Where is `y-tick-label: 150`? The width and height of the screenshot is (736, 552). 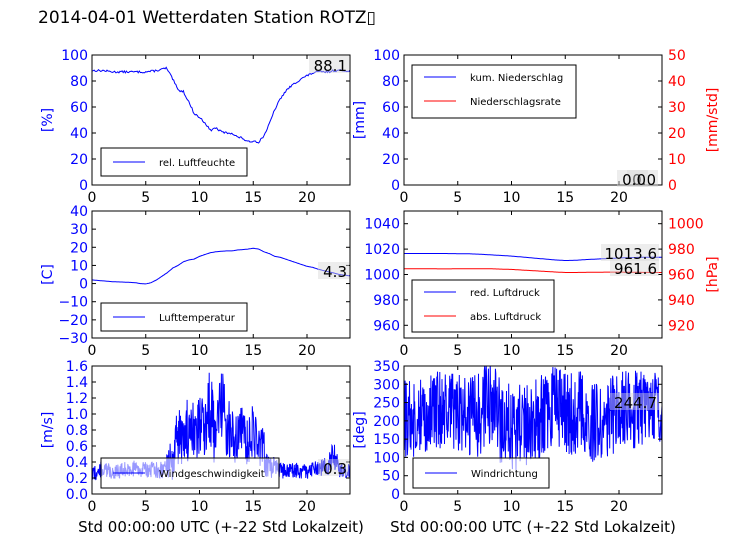
y-tick-label: 150 is located at coordinates (386, 440).